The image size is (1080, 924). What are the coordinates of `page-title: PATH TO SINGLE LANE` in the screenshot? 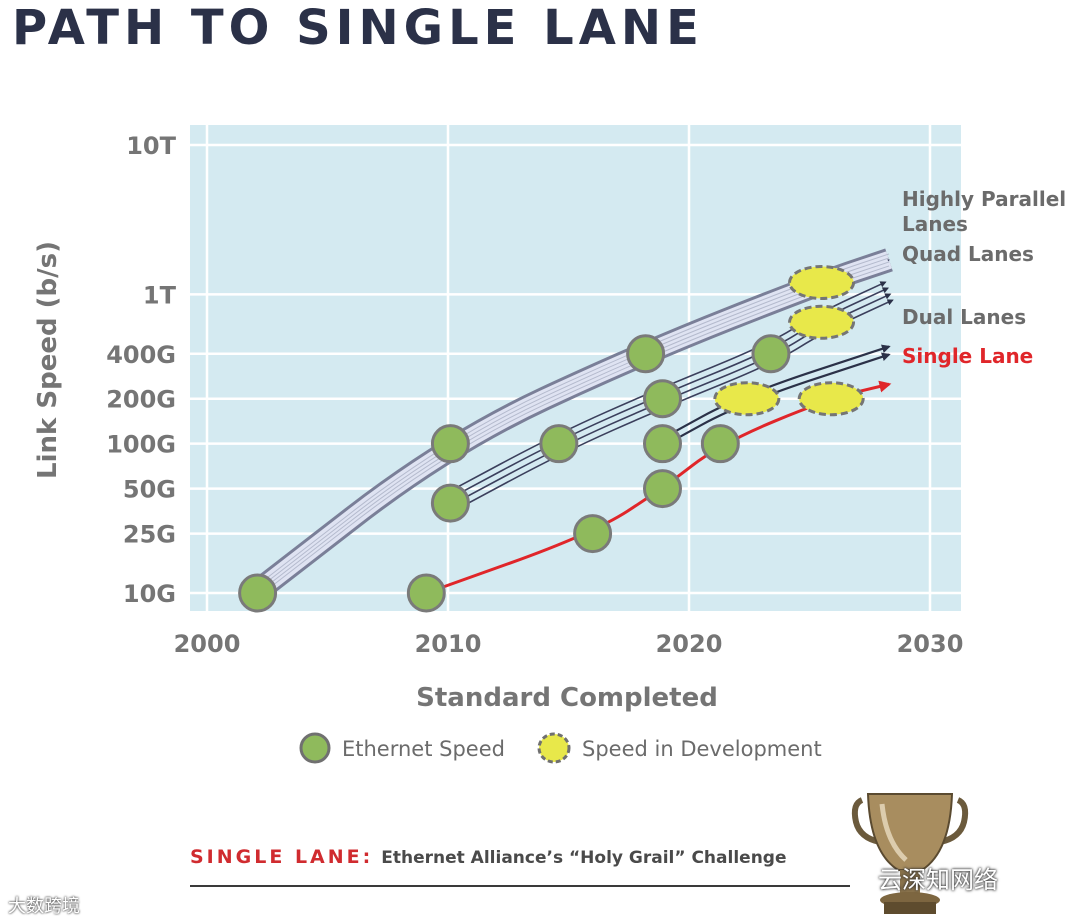 It's located at (358, 28).